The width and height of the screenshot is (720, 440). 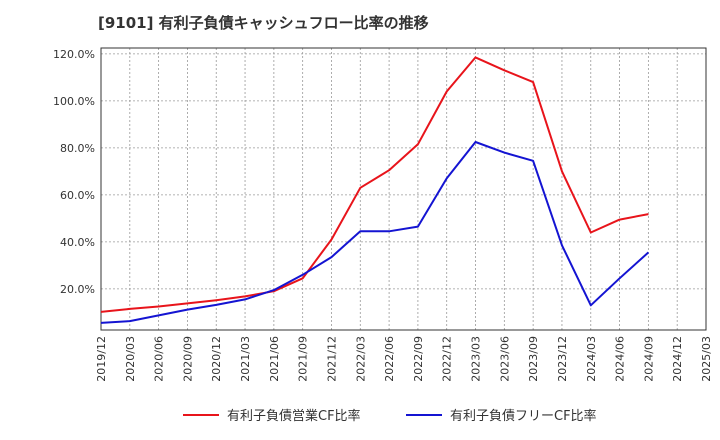 I want to click on chart-title: [9101] 有利子負債キャッシュフロー比率の推移, so click(x=263, y=23).